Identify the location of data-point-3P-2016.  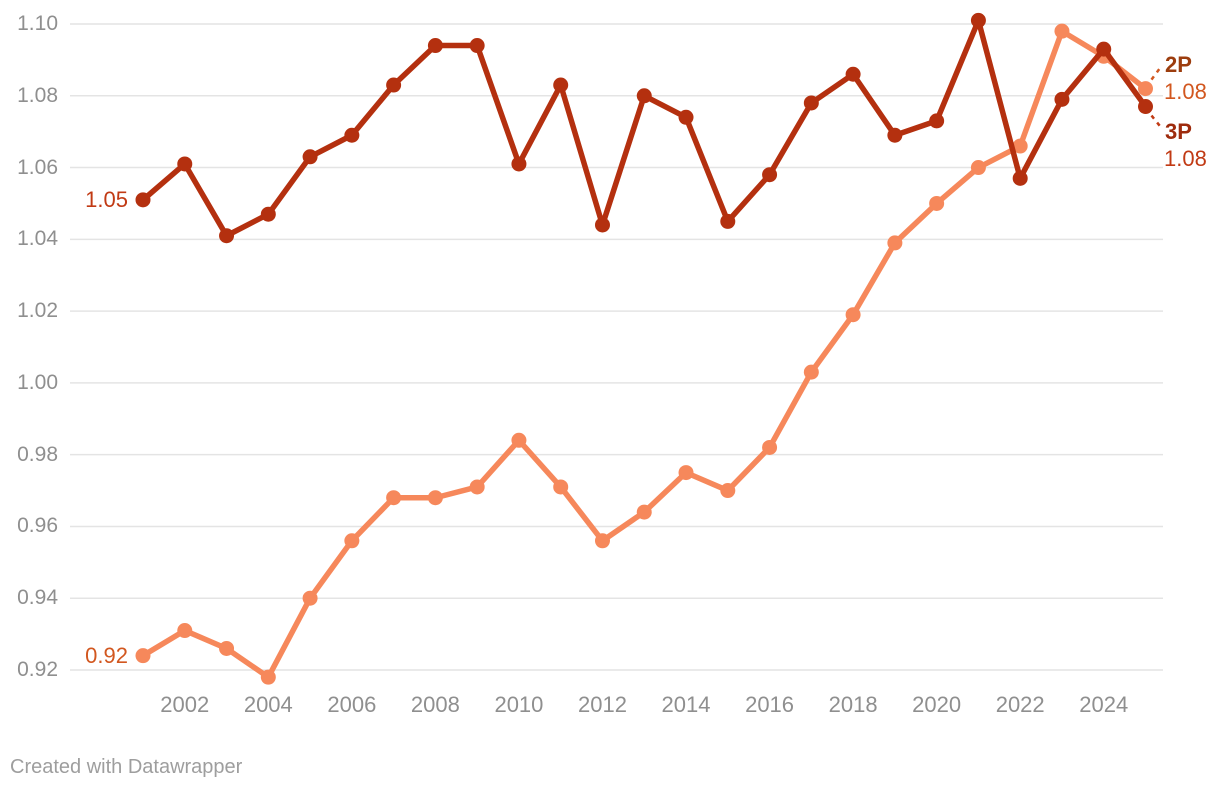
(770, 175).